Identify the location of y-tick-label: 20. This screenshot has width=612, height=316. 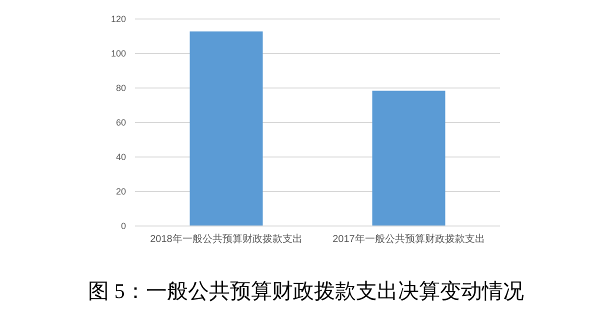
(121, 191).